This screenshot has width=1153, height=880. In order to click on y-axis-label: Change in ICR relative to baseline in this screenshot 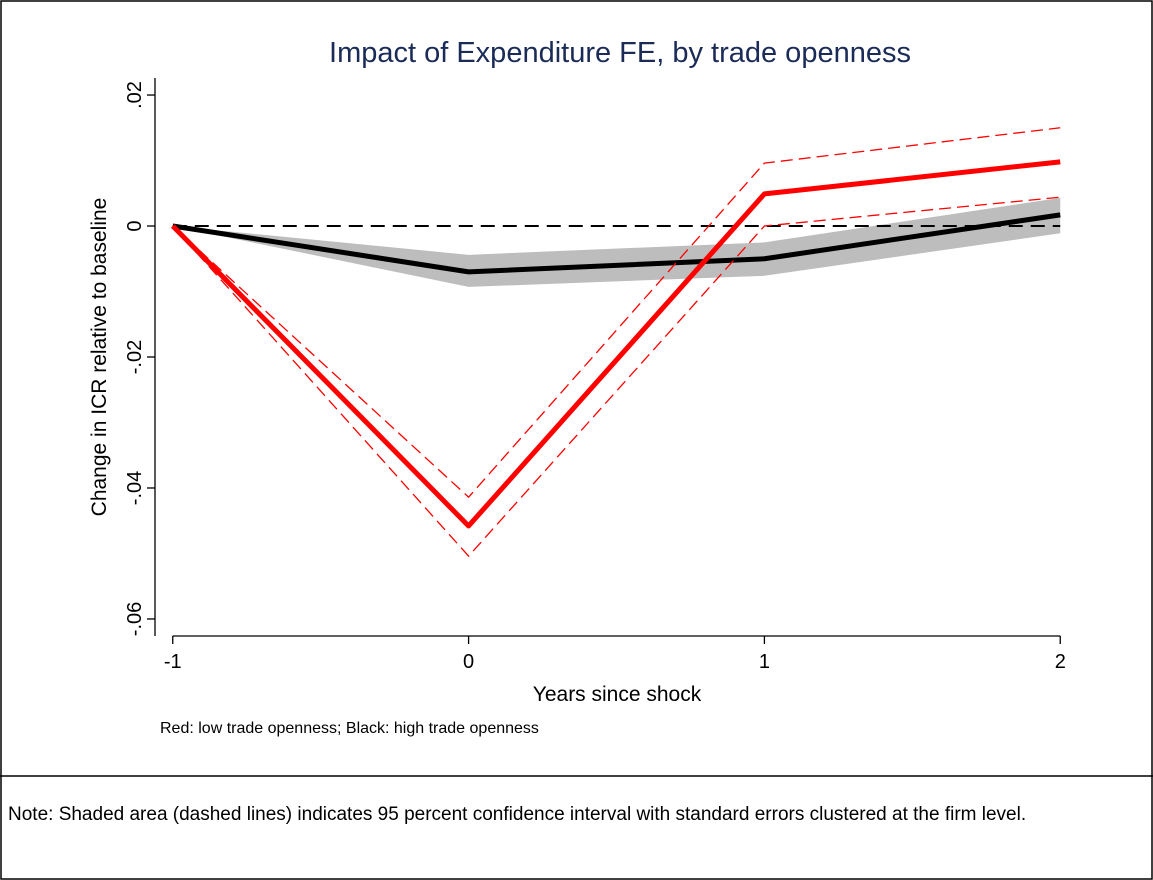, I will do `click(99, 357)`.